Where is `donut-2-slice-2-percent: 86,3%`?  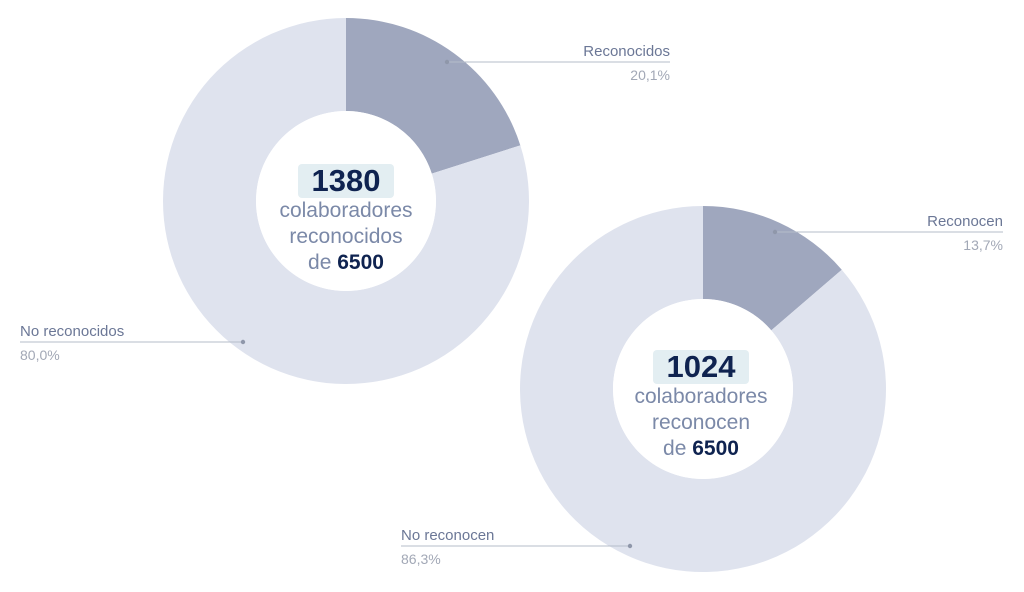 donut-2-slice-2-percent: 86,3% is located at coordinates (421, 559).